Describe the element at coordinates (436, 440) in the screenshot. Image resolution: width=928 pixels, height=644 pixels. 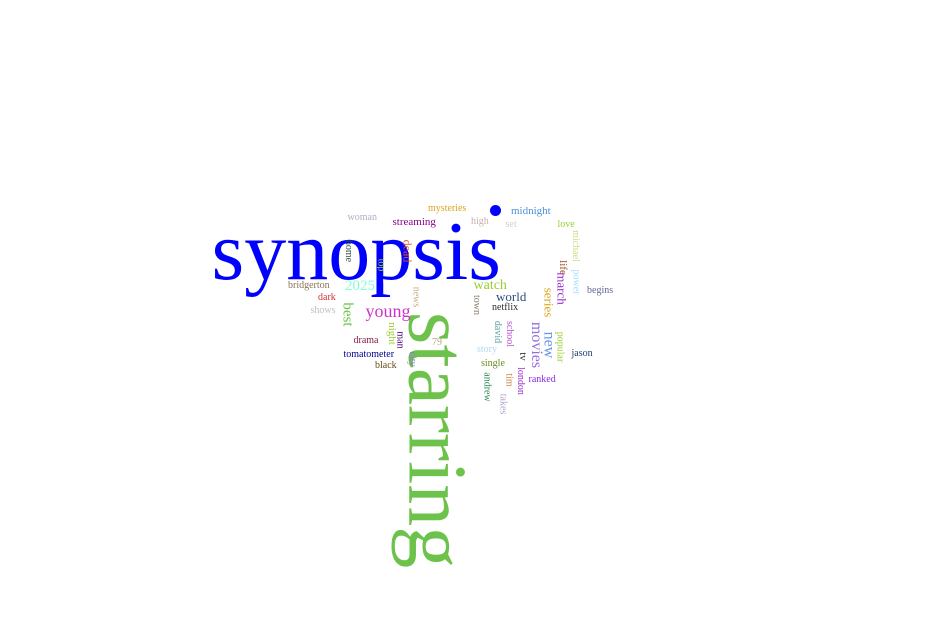
I see `word-starring: starring` at that location.